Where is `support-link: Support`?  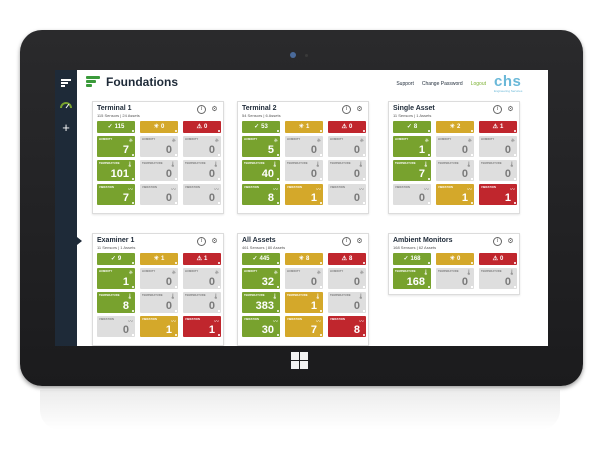
support-link: Support is located at coordinates (405, 84).